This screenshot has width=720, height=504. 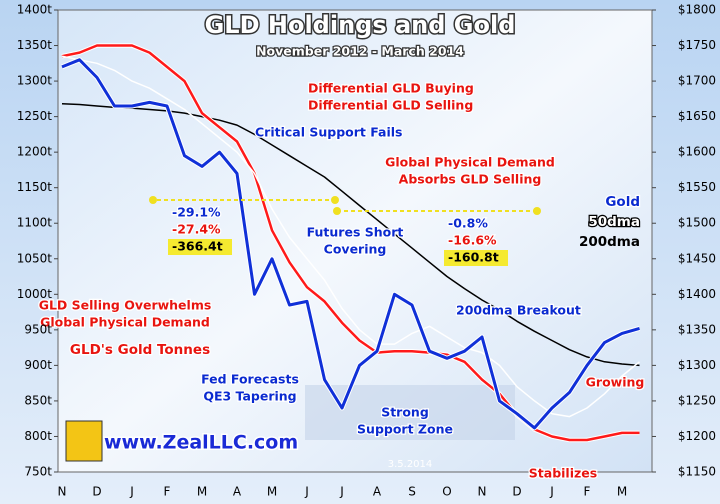 I want to click on y-tick-label: 1200t, so click(x=35, y=152).